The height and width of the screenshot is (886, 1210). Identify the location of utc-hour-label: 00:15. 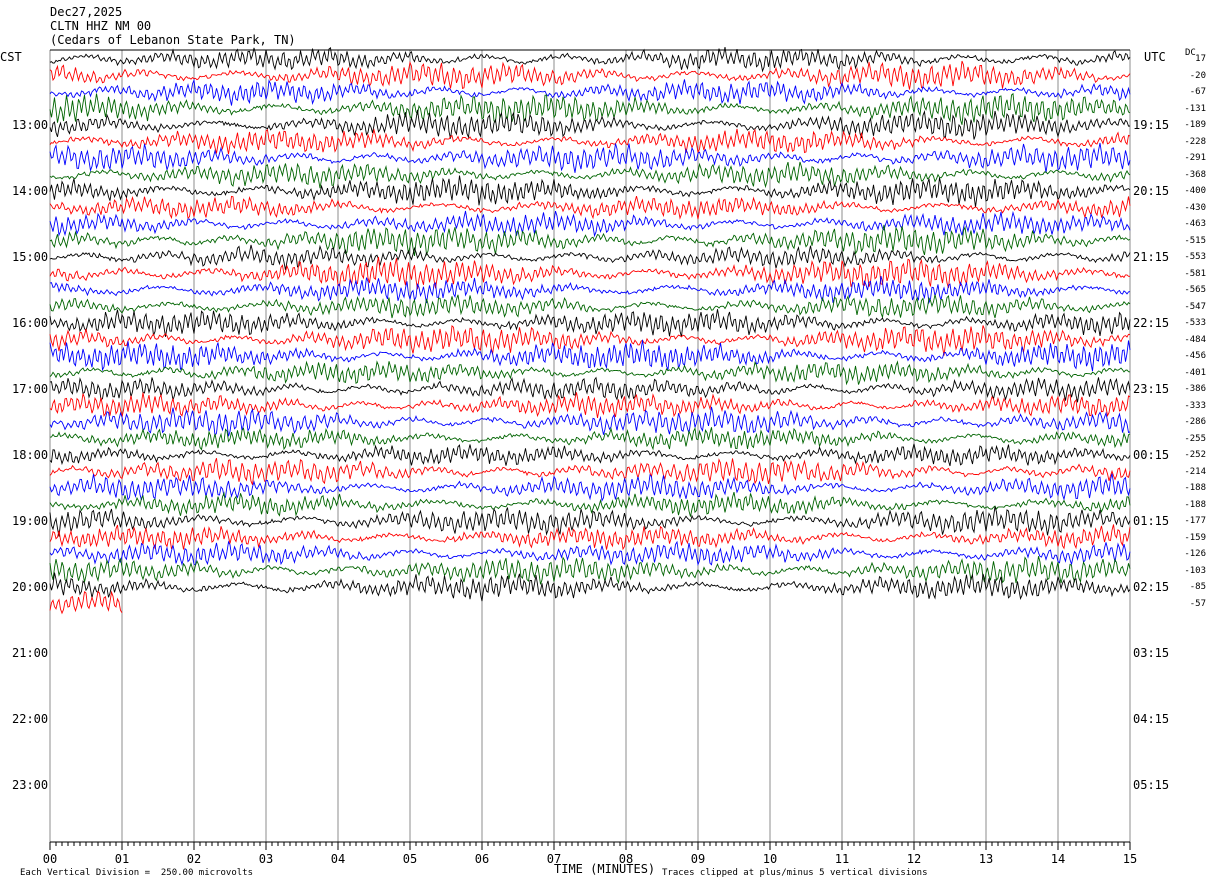
(1151, 455).